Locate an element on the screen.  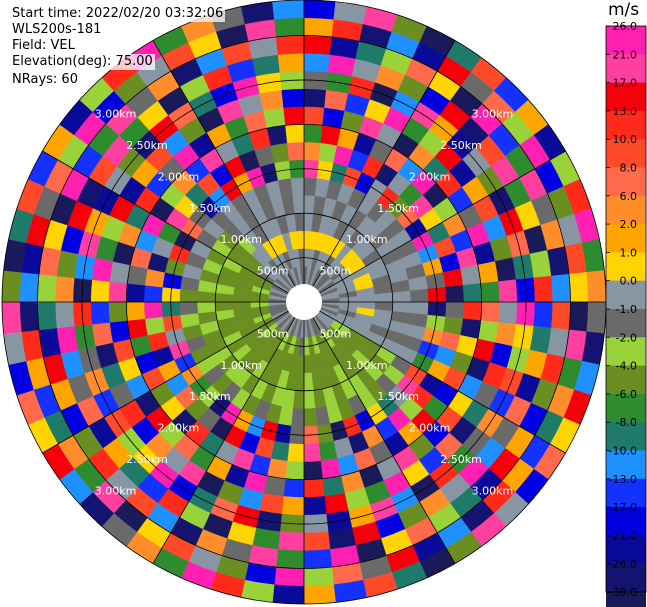
colorbar-tick-label: -13.0 is located at coordinates (623, 479).